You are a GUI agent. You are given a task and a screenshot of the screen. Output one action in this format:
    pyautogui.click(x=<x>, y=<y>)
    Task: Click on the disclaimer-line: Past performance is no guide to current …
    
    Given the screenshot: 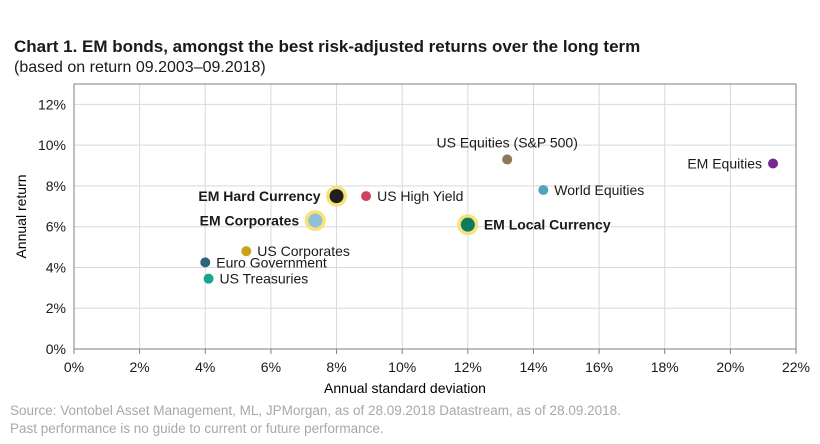 What is the action you would take?
    pyautogui.click(x=197, y=428)
    